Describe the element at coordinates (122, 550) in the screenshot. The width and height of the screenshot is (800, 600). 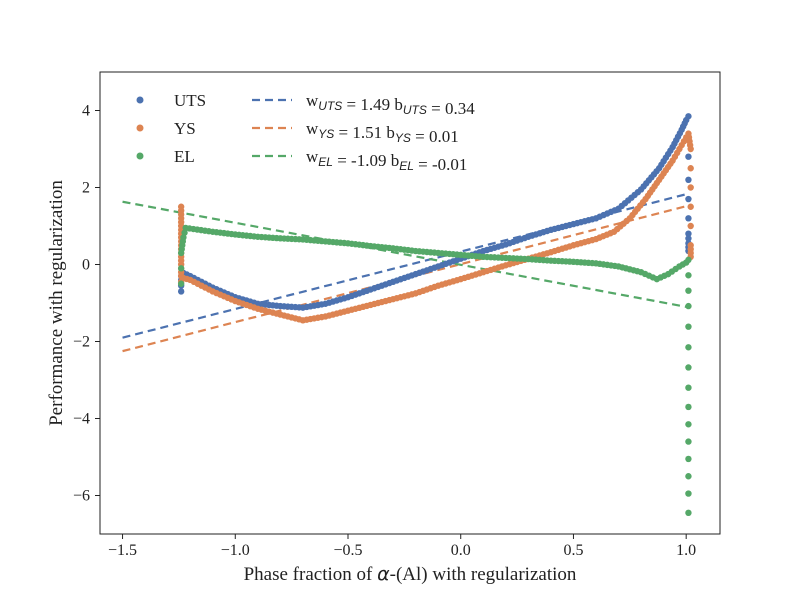
I see `x-tick-label: −1.5` at that location.